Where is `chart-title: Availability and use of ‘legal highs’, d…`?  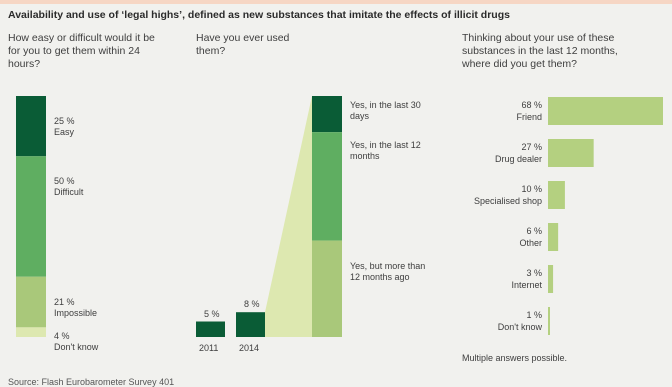
chart-title: Availability and use of ‘legal highs’, d… is located at coordinates (259, 15).